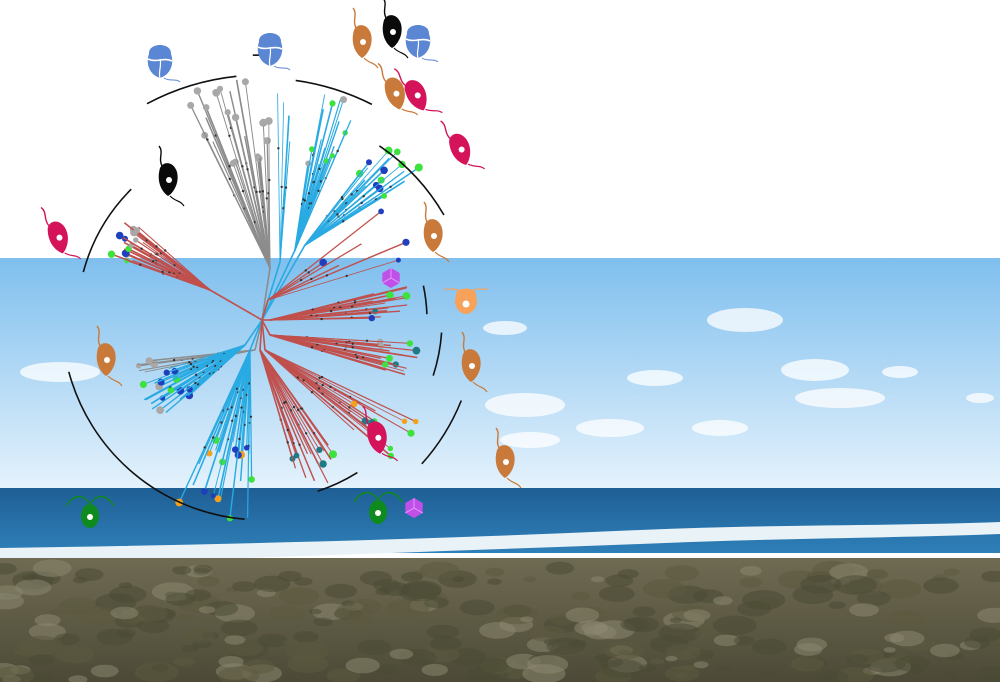 Image resolution: width=1000 pixels, height=682 pixels. I want to click on flagellate-black-icon, so click(395, 29).